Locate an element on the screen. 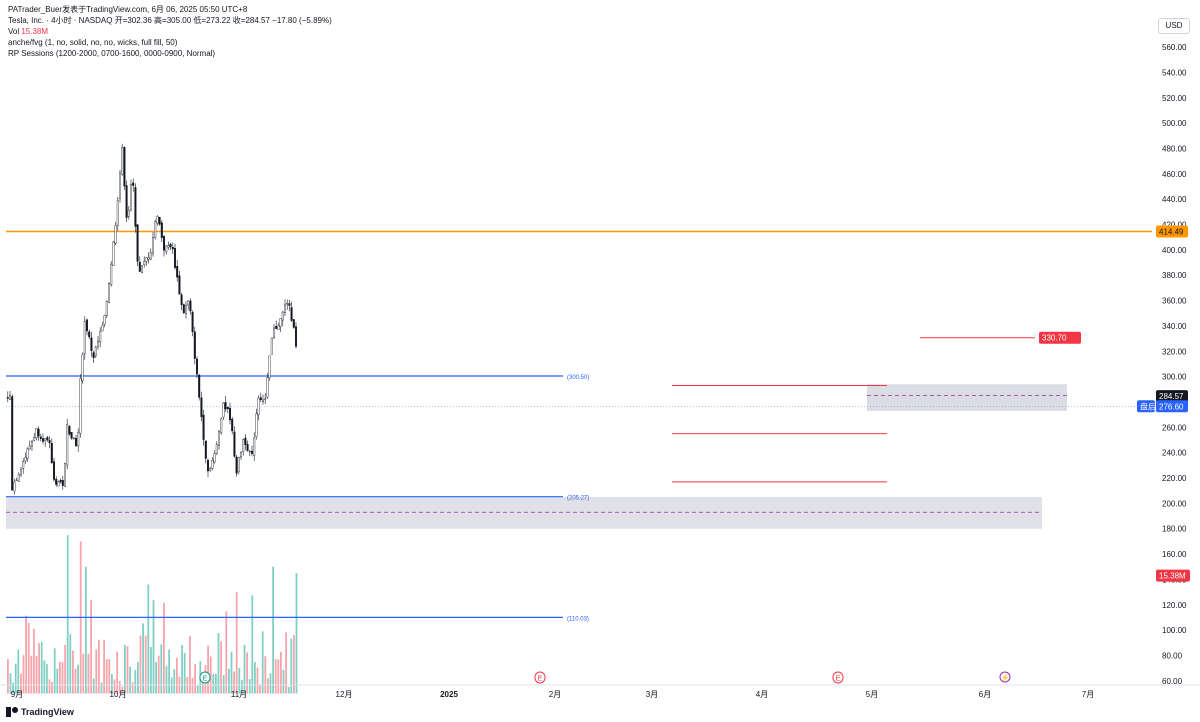  volume-legend: Vol 15.38M is located at coordinates (170, 31).